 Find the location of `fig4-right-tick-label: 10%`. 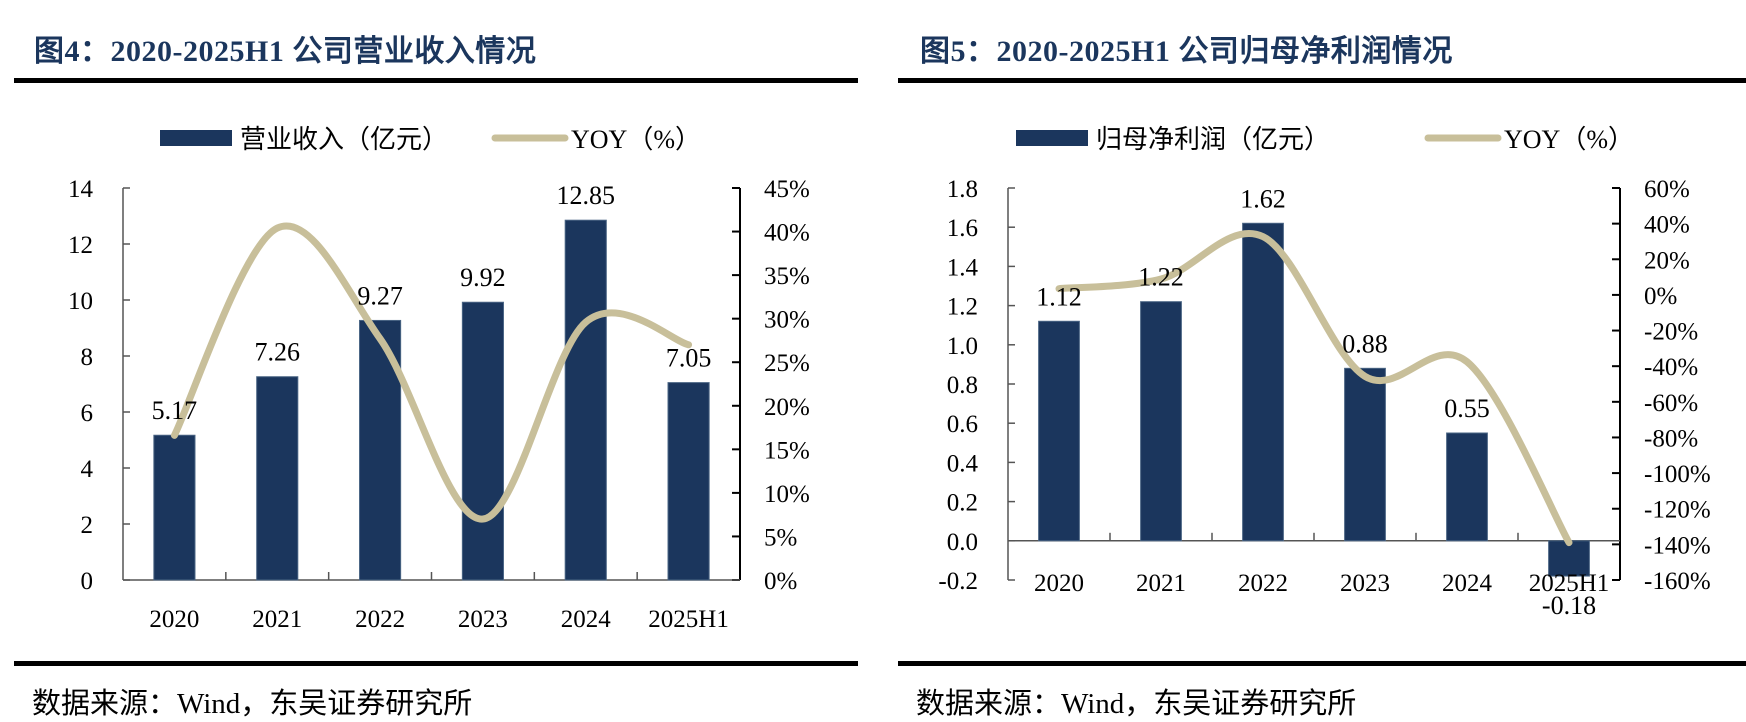

fig4-right-tick-label: 10% is located at coordinates (787, 494).